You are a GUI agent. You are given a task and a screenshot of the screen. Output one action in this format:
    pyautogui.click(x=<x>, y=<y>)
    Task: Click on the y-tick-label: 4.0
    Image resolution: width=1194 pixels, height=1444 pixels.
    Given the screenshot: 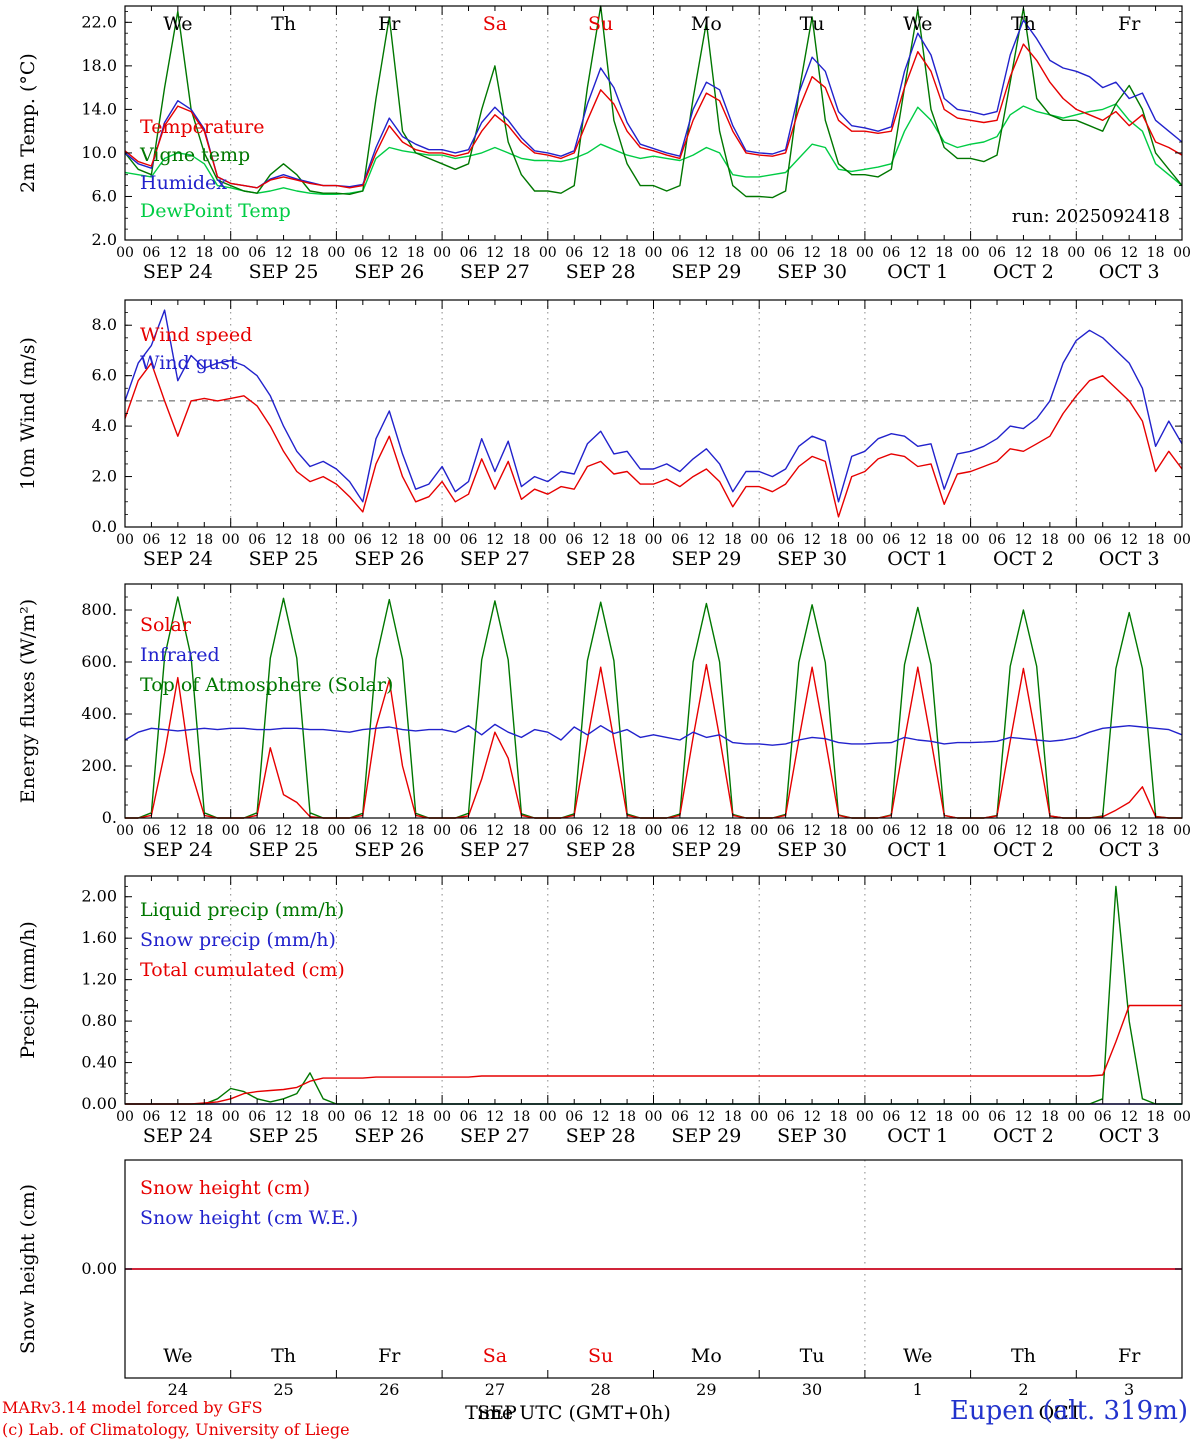 What is the action you would take?
    pyautogui.click(x=104, y=425)
    